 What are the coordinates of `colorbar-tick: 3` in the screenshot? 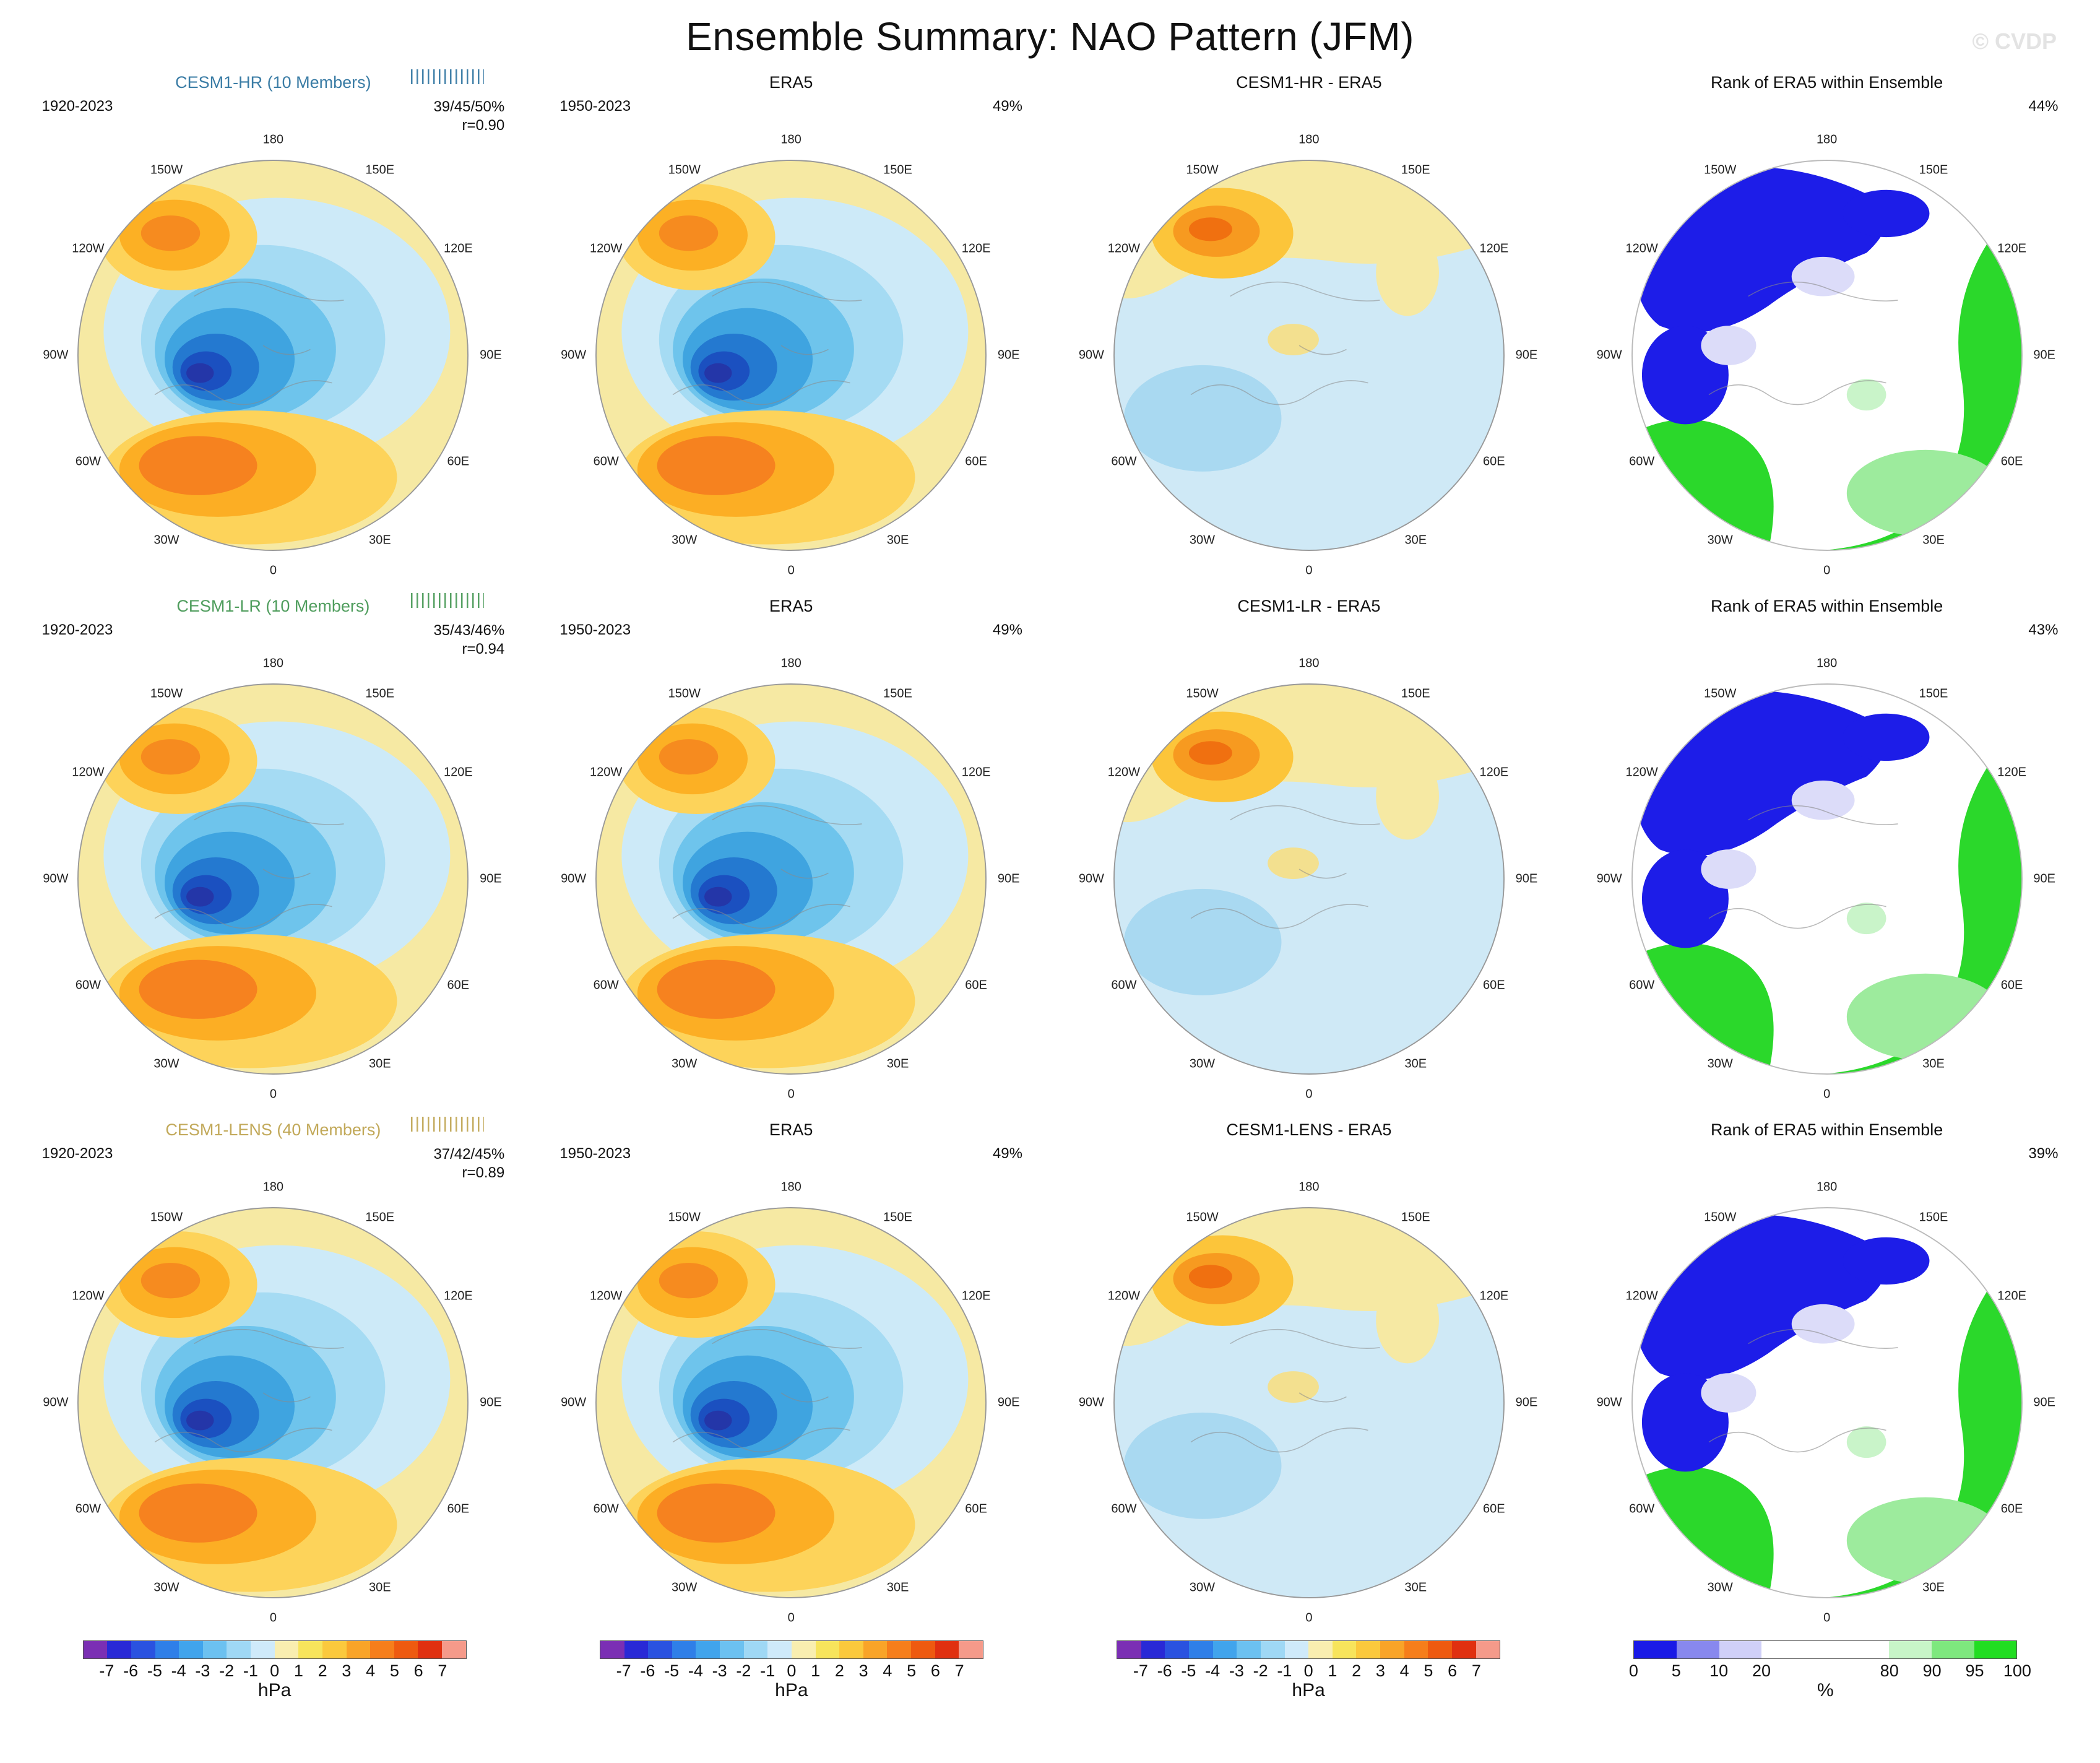 It's located at (863, 1670).